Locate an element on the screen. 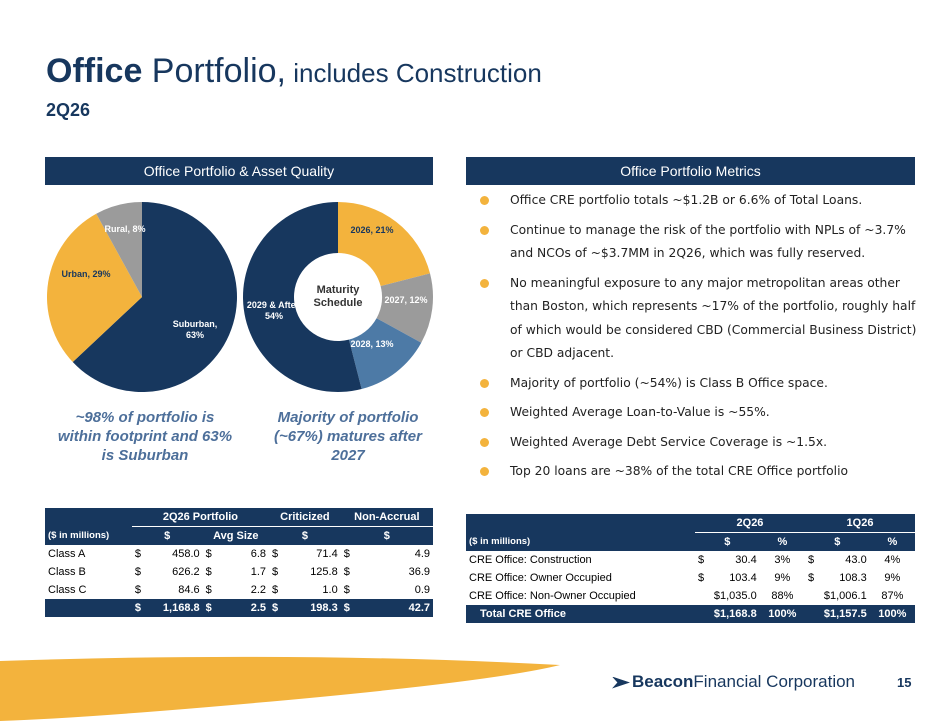  portfolio-value: 626.2 is located at coordinates (186, 572).